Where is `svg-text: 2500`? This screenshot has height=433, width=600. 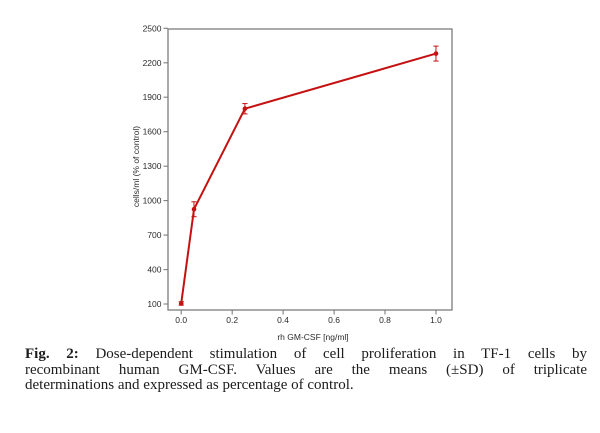
svg-text: 2500 is located at coordinates (152, 28).